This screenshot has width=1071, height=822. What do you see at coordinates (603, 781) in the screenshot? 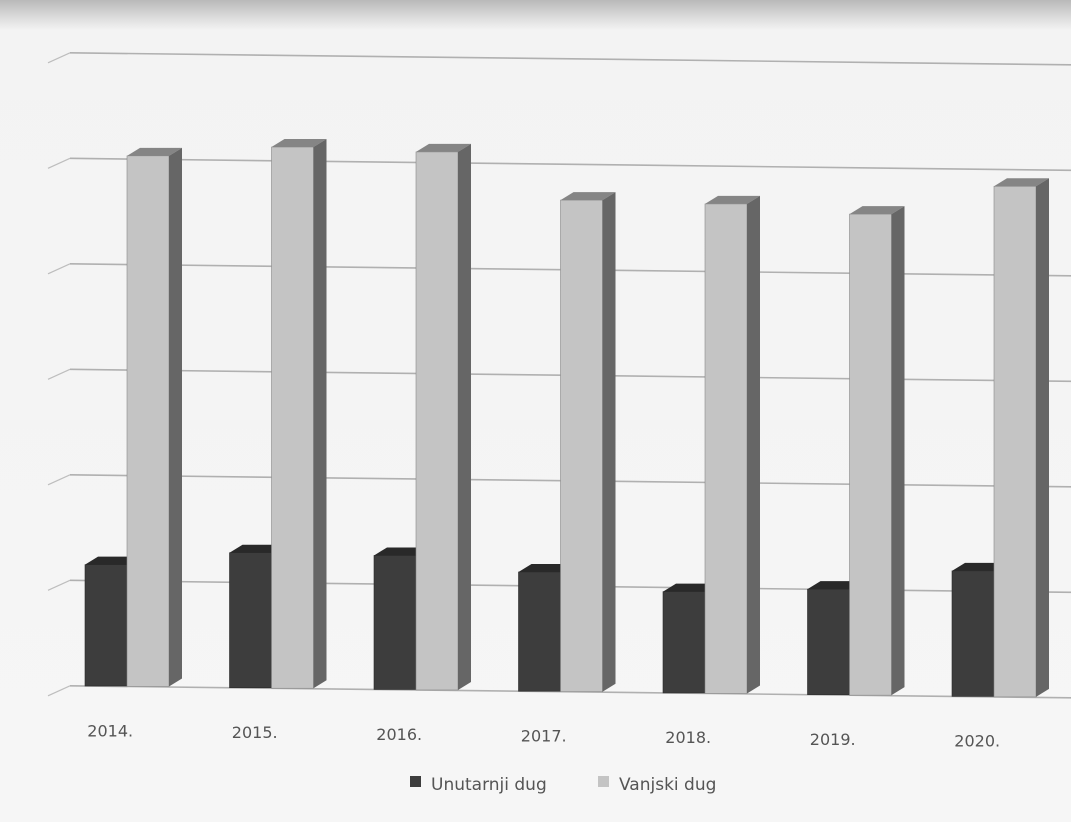
I see `legend-swatch-vanjski-dug` at bounding box center [603, 781].